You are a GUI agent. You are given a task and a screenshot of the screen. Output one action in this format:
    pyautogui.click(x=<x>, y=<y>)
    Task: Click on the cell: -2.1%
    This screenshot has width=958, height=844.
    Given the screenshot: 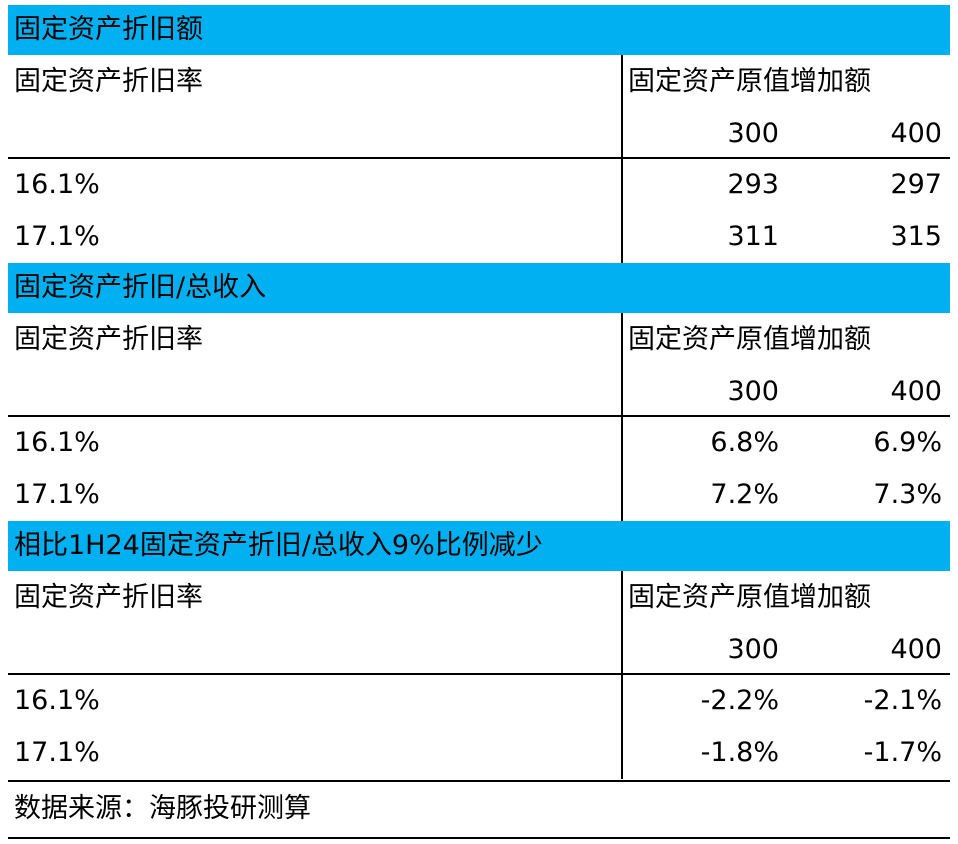 What is the action you would take?
    pyautogui.click(x=902, y=700)
    